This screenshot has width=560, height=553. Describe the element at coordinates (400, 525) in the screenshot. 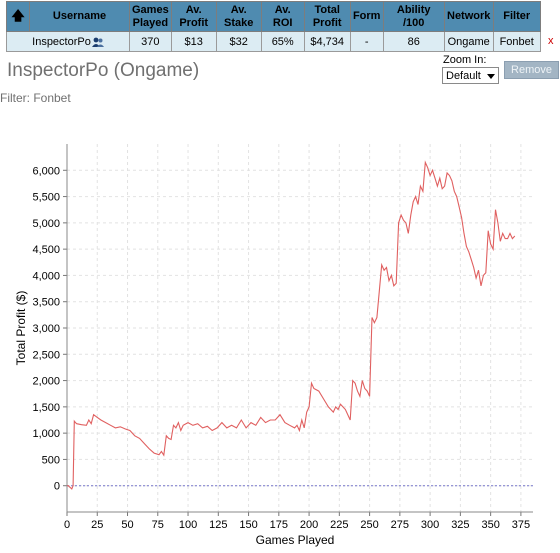

I see `x-tick-label: 275` at that location.